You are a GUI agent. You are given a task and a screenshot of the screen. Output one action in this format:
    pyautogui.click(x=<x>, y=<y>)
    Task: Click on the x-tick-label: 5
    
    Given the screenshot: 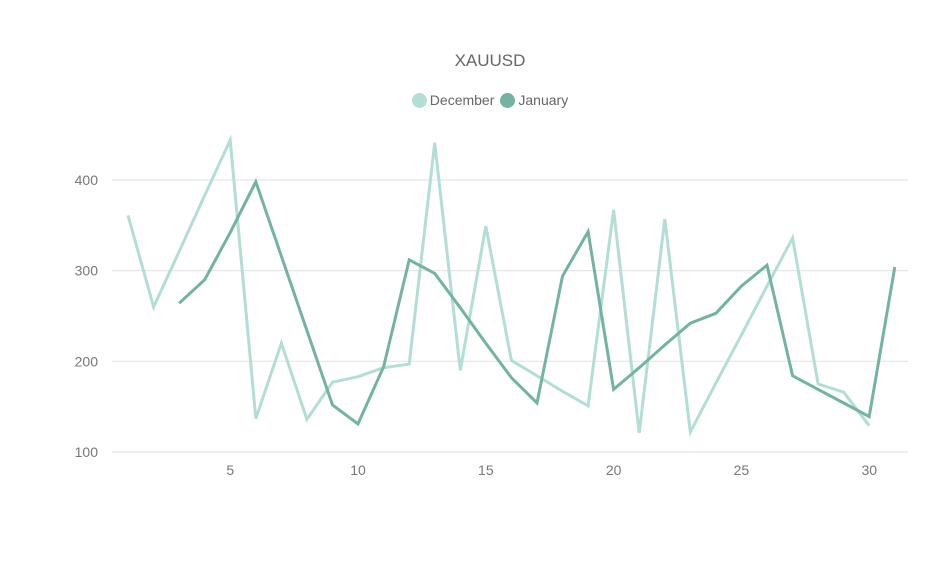 What is the action you would take?
    pyautogui.click(x=230, y=470)
    